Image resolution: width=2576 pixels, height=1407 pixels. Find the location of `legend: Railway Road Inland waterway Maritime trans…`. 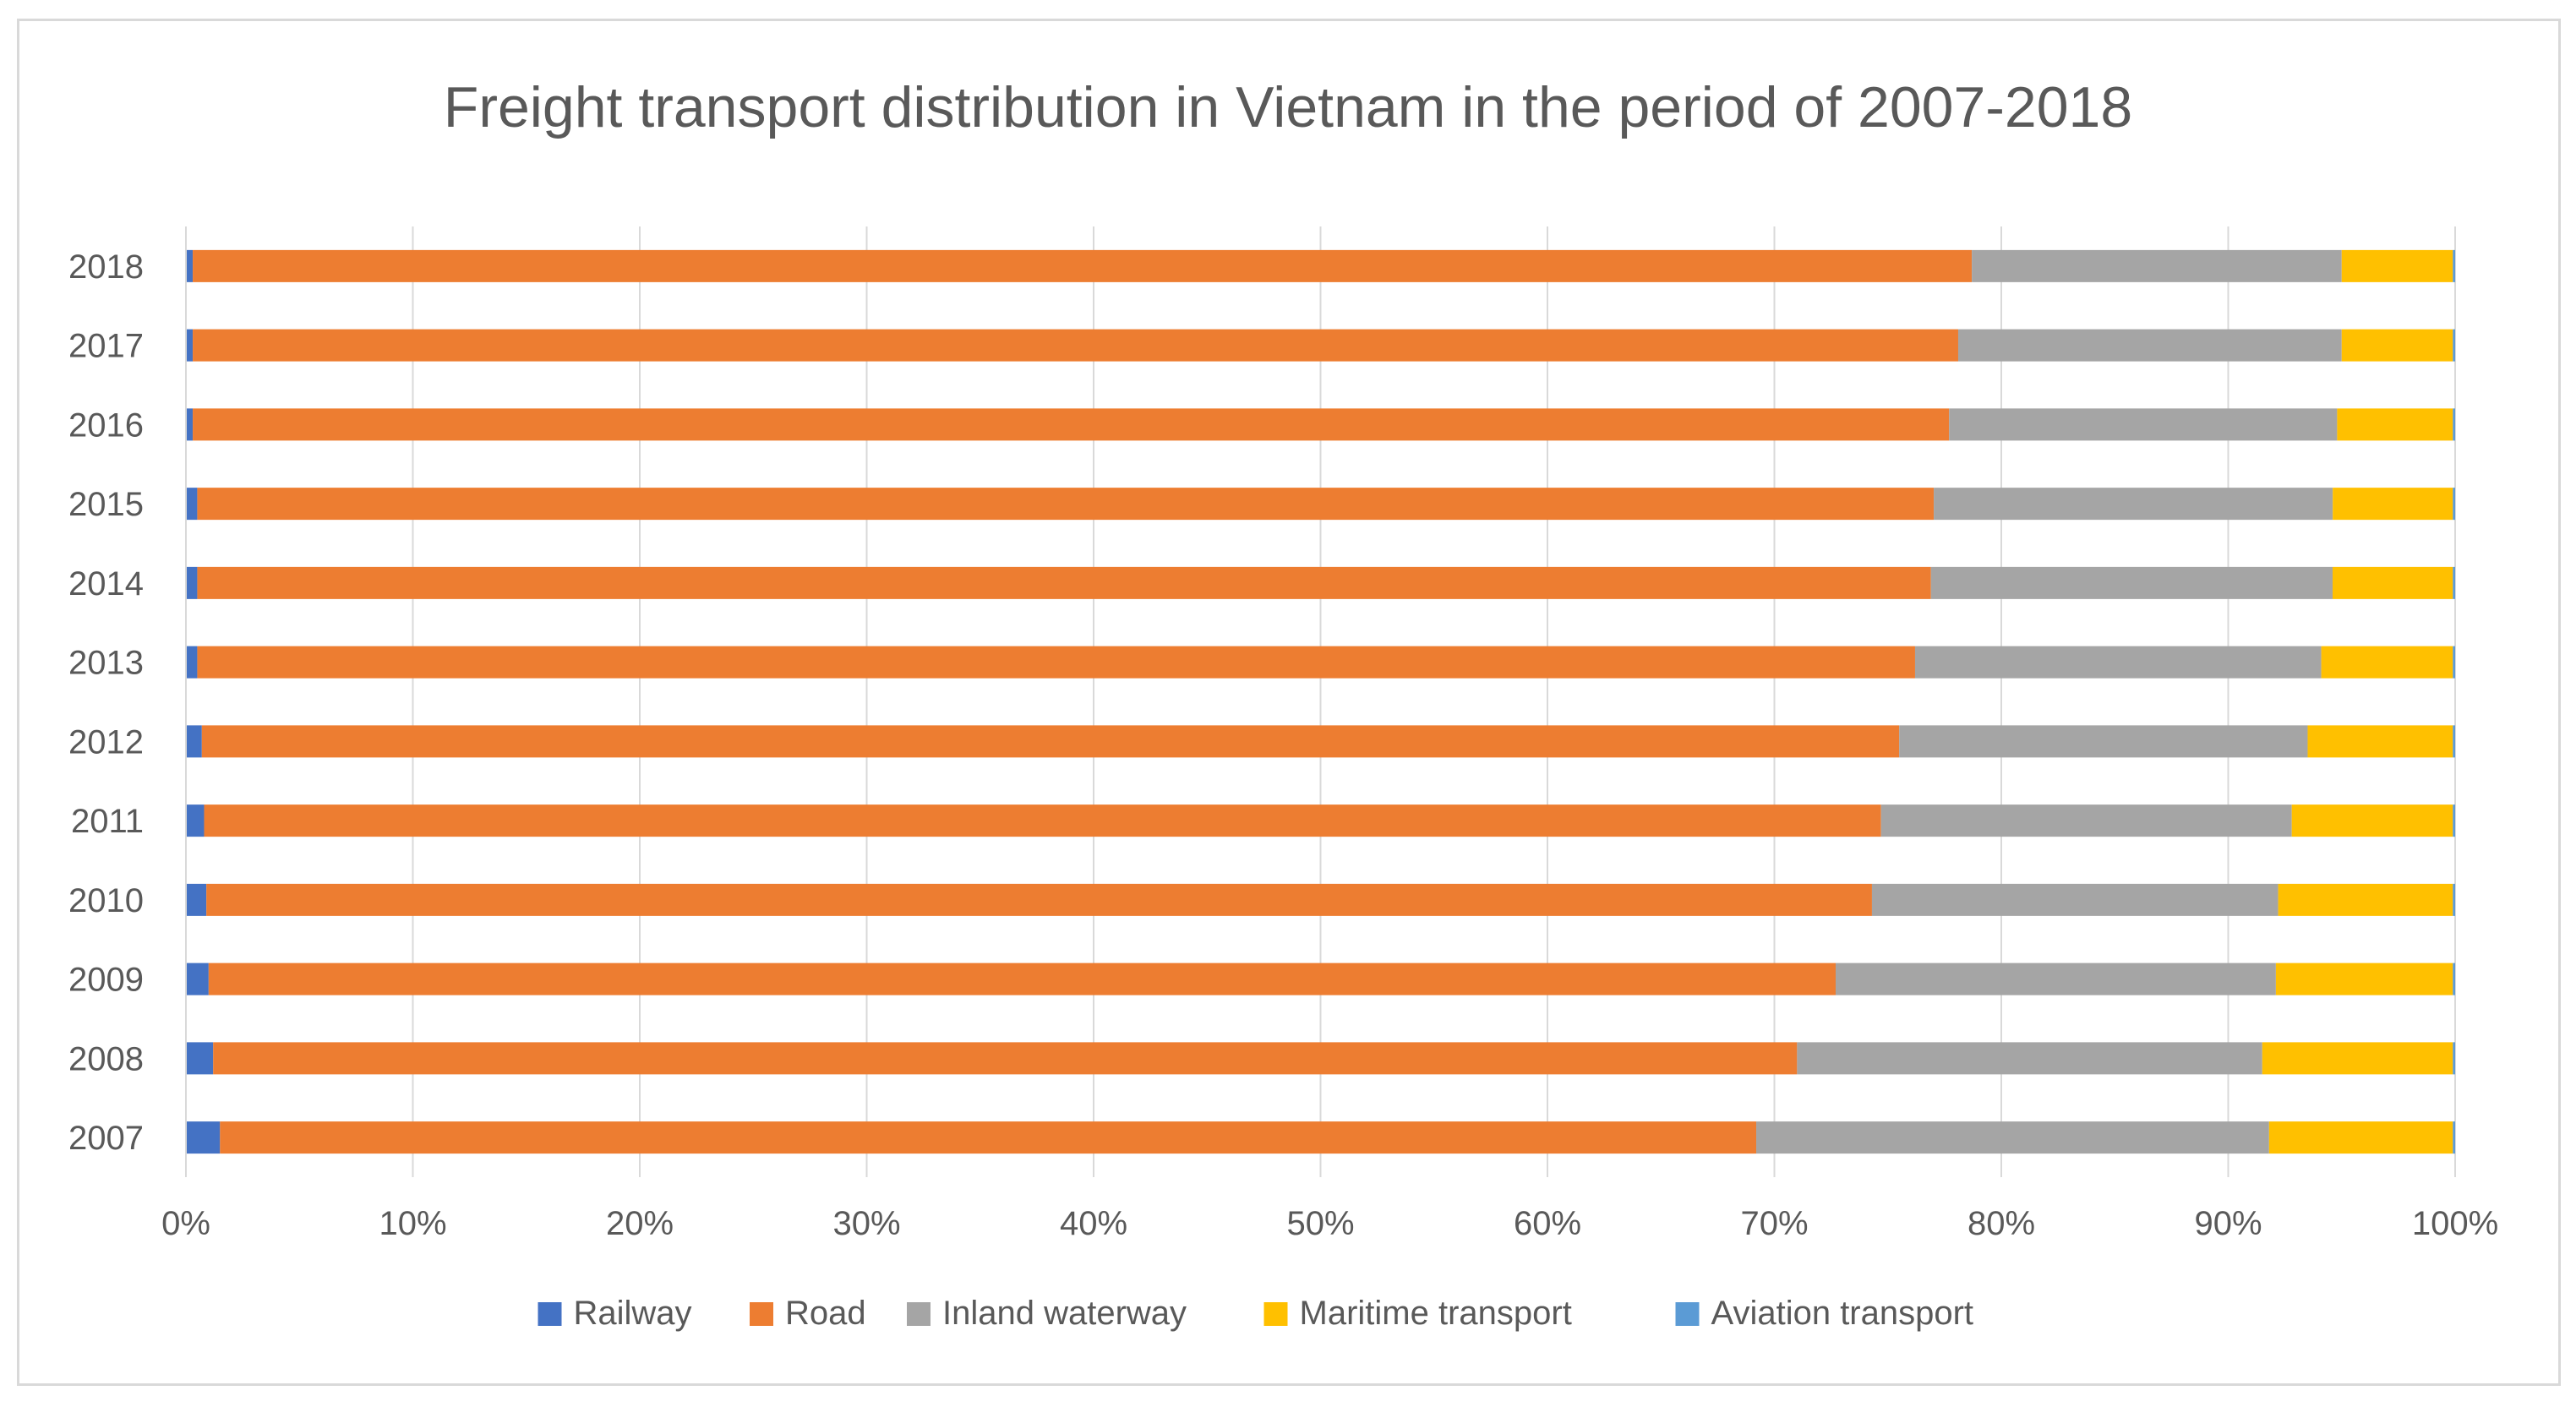

legend: Railway Road Inland waterway Maritime trans… is located at coordinates (1256, 1313).